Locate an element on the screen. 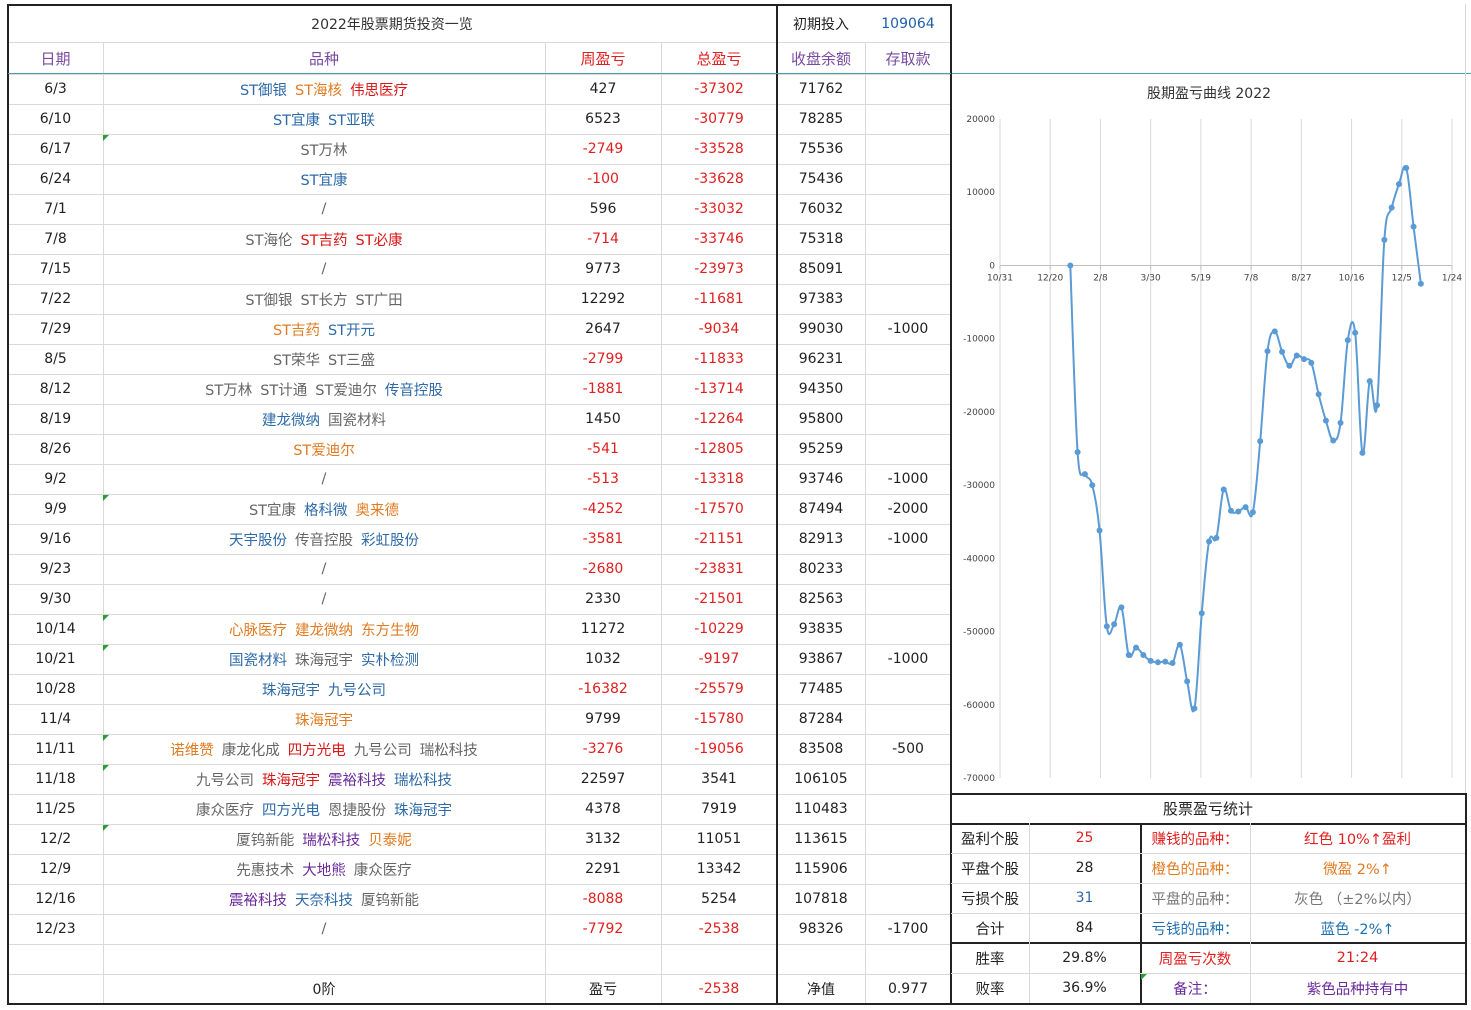 Image resolution: width=1471 pixels, height=1010 pixels. row-weekly-pnl: -2749 is located at coordinates (603, 149).